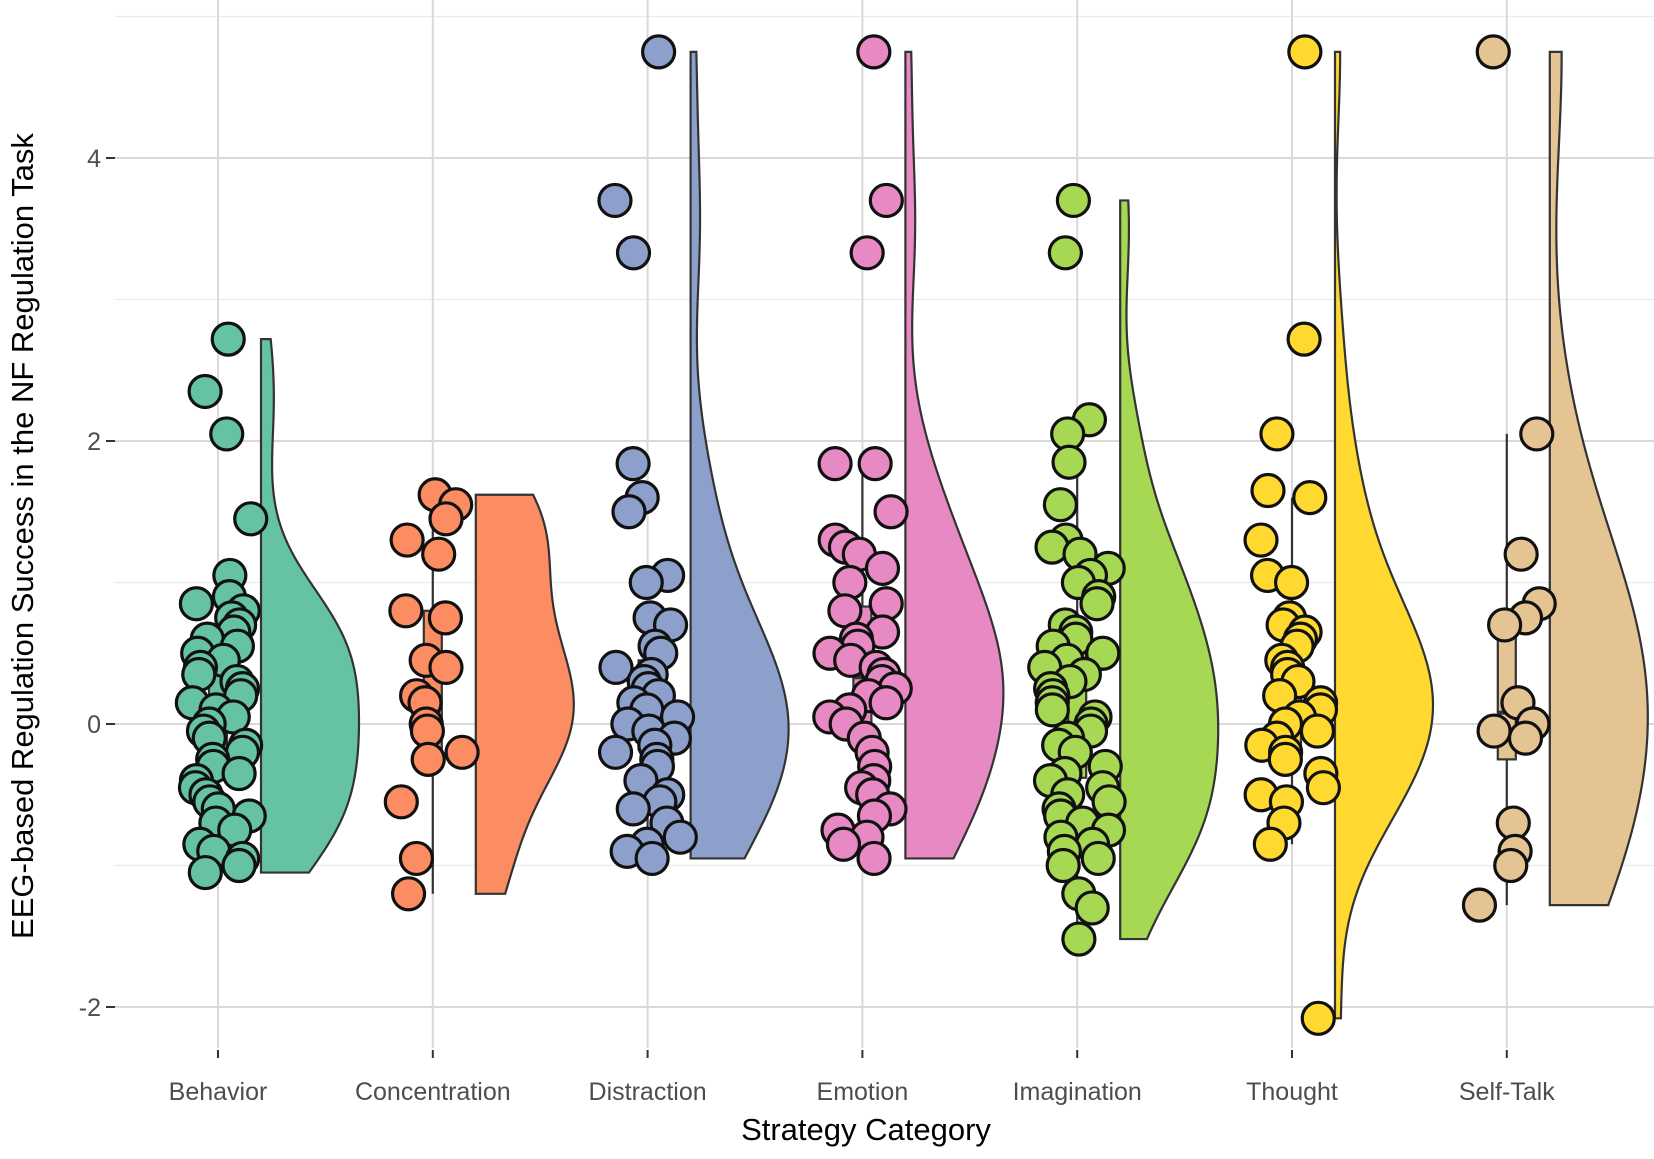  Describe the element at coordinates (94, 159) in the screenshot. I see `y-tick-label: 4` at that location.